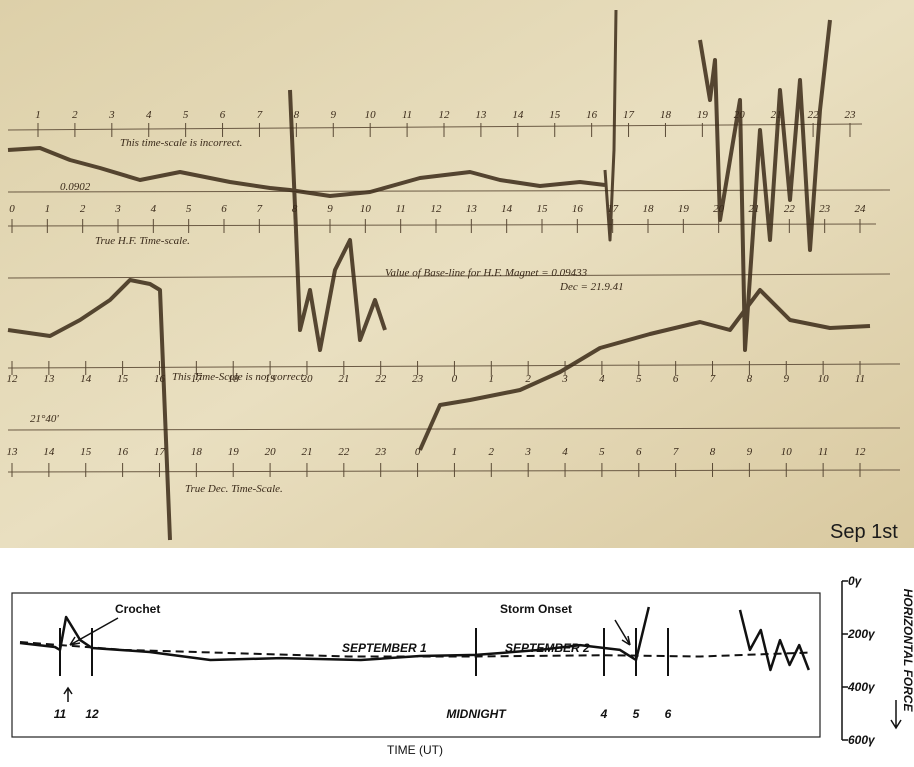 The height and width of the screenshot is (767, 914). I want to click on value: 0.0902, so click(75, 187).